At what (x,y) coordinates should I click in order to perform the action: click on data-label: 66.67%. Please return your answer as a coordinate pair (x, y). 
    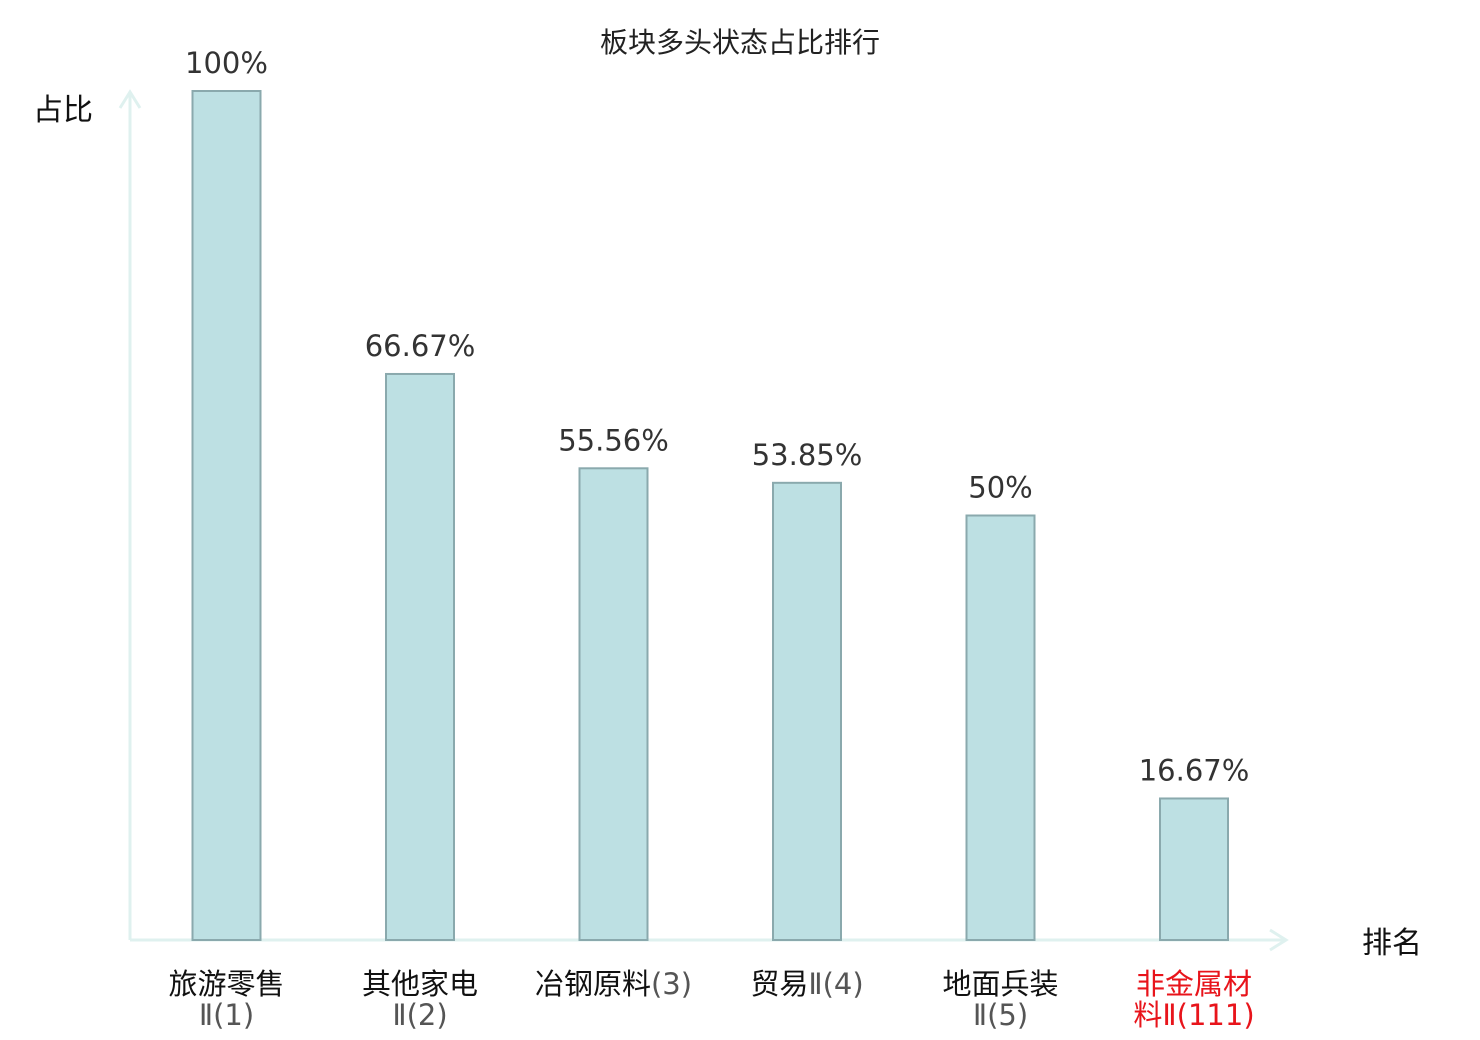
    Looking at the image, I should click on (420, 346).